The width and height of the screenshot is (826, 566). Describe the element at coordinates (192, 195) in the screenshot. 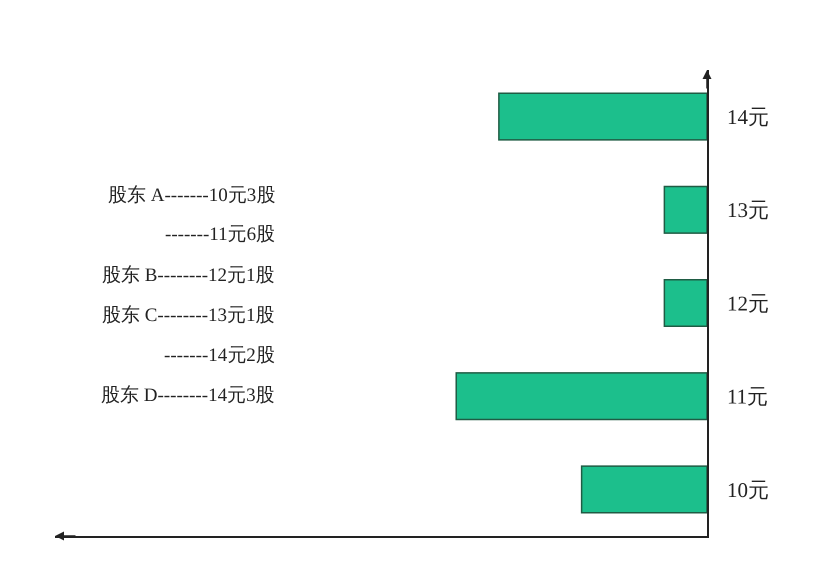

I see `text: 股东 A-------10元3股` at that location.